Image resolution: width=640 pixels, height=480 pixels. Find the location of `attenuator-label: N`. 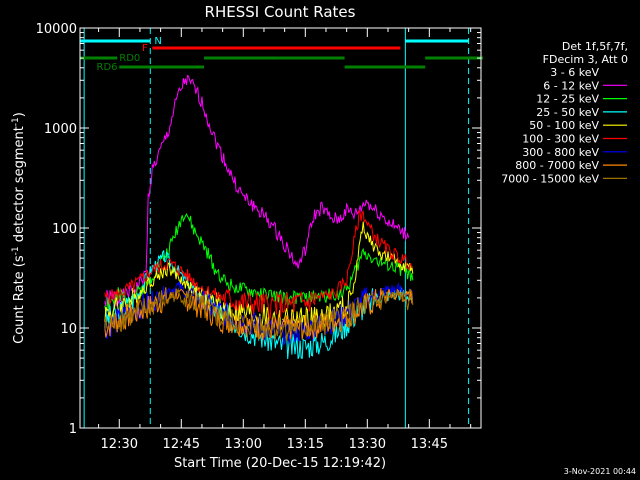

attenuator-label: N is located at coordinates (157, 41).